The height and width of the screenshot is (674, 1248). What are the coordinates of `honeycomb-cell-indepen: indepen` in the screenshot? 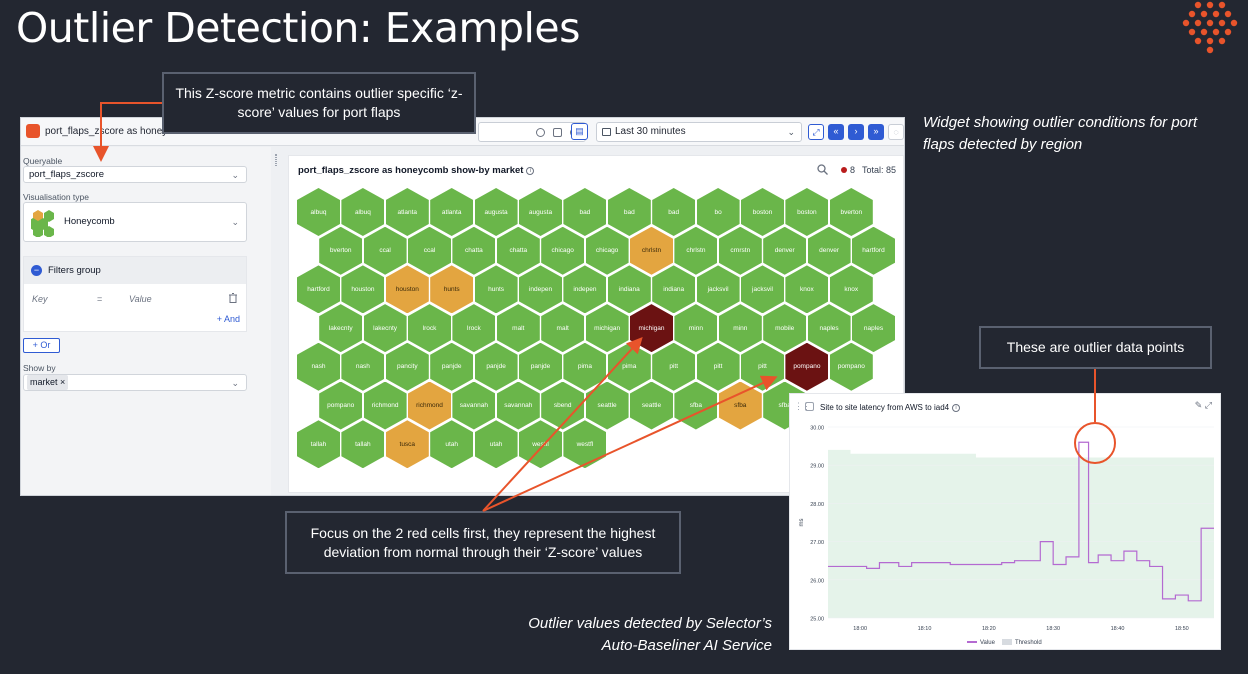 It's located at (585, 289).